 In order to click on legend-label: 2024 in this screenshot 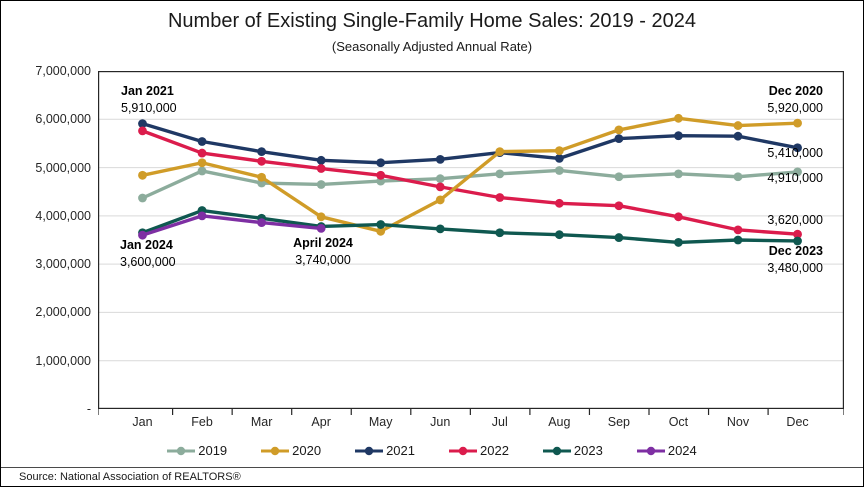, I will do `click(682, 450)`.